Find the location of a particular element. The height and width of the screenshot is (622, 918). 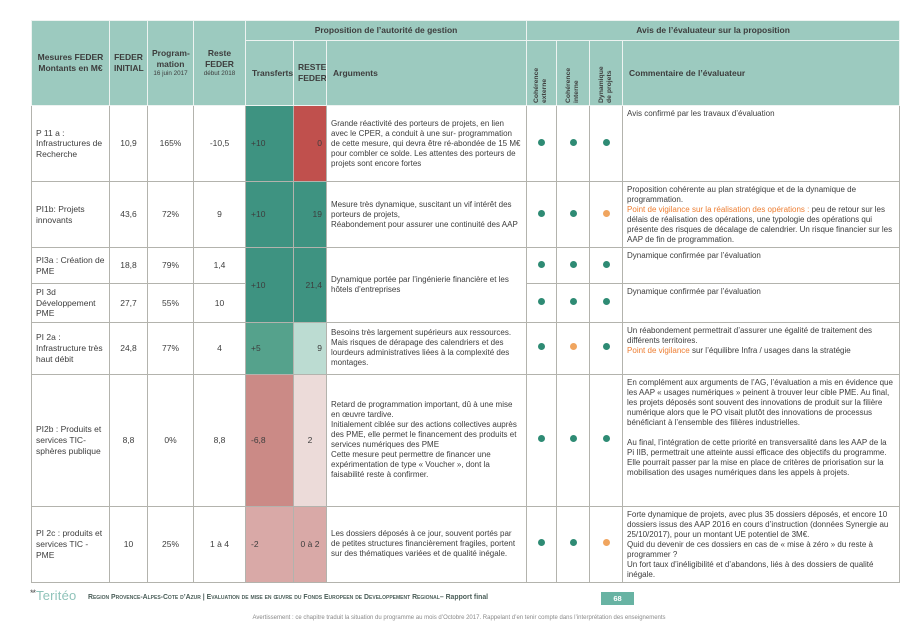

programmation-cell: 25% is located at coordinates (170, 544).